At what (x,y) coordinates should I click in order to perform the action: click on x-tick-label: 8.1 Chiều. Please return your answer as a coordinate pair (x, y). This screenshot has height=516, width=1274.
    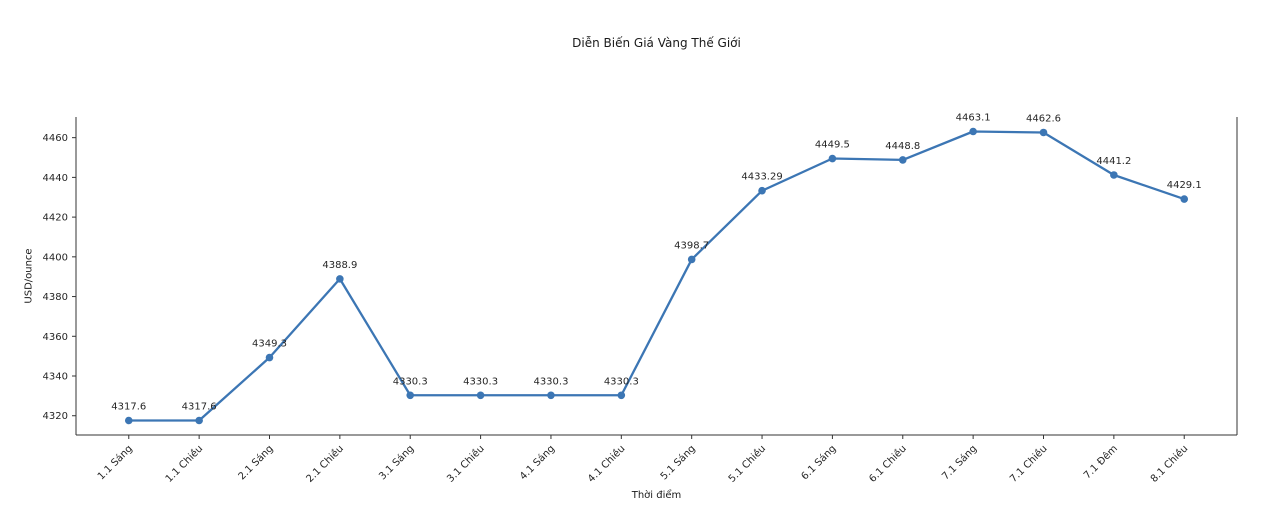
    Looking at the image, I should click on (1169, 464).